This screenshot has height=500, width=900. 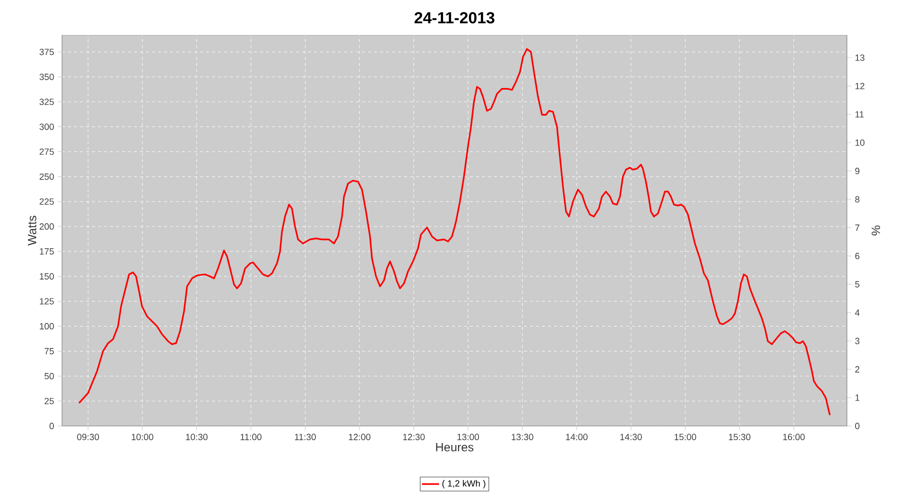 What do you see at coordinates (47, 226) in the screenshot?
I see `y-tick-label: 200` at bounding box center [47, 226].